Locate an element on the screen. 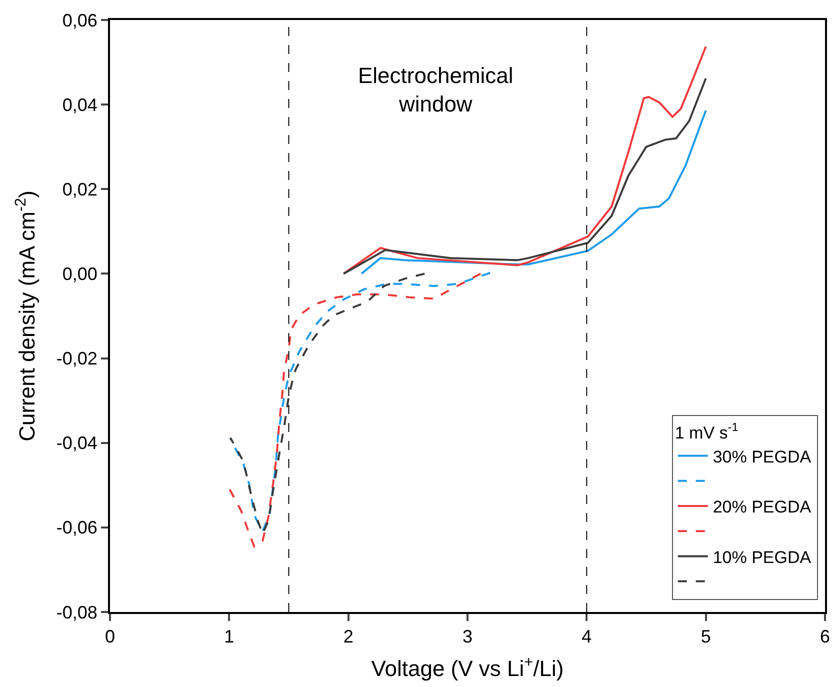  y-tick-label: 0,00 is located at coordinates (80, 274).